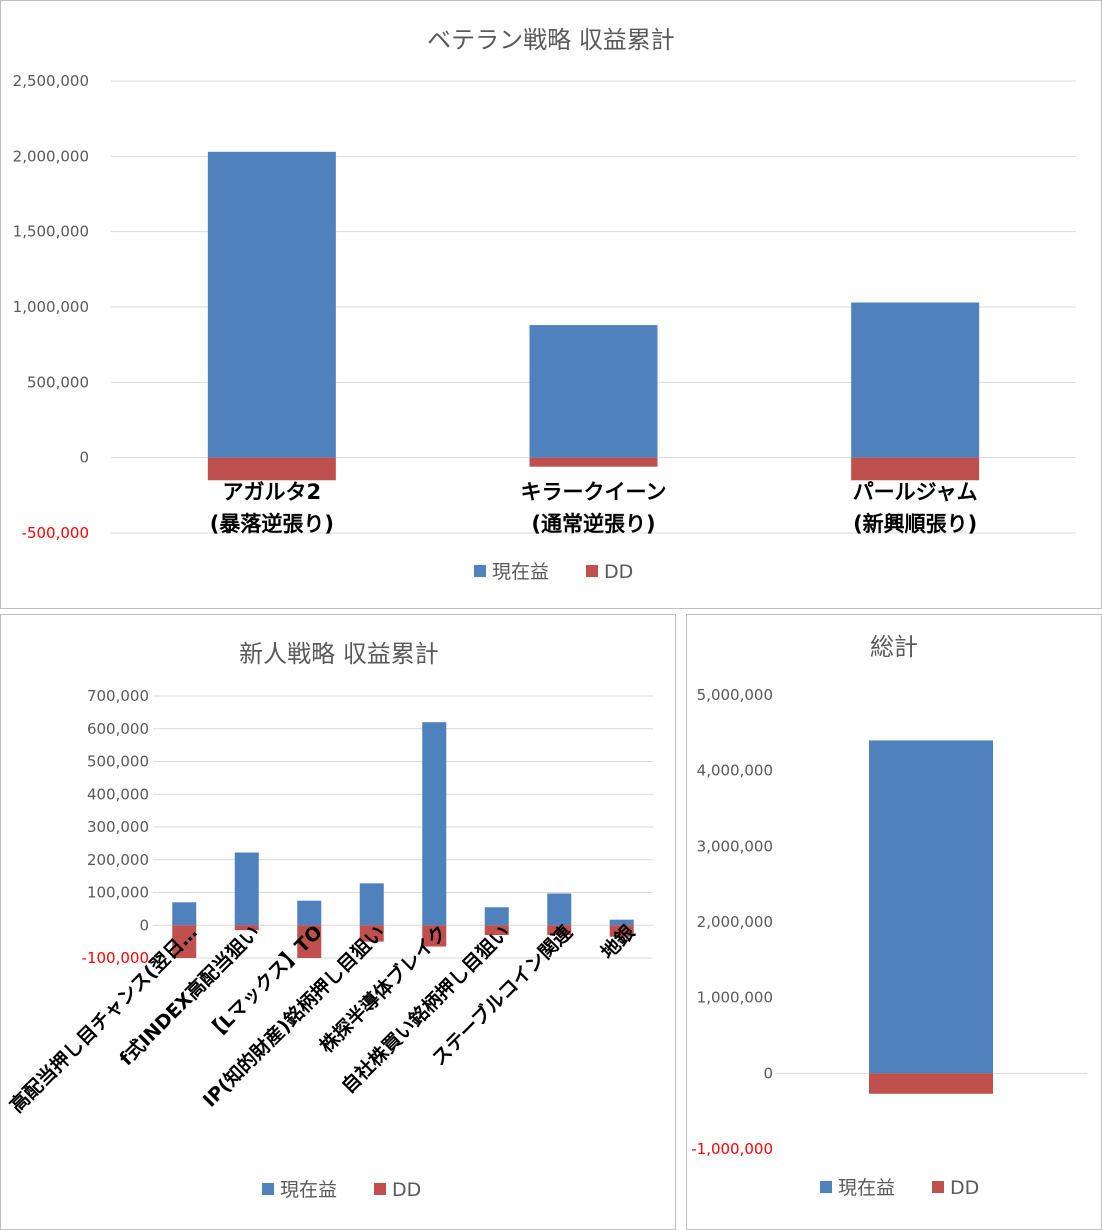 Image resolution: width=1102 pixels, height=1230 pixels. What do you see at coordinates (915, 492) in the screenshot?
I see `x-category-label: パールジャム` at bounding box center [915, 492].